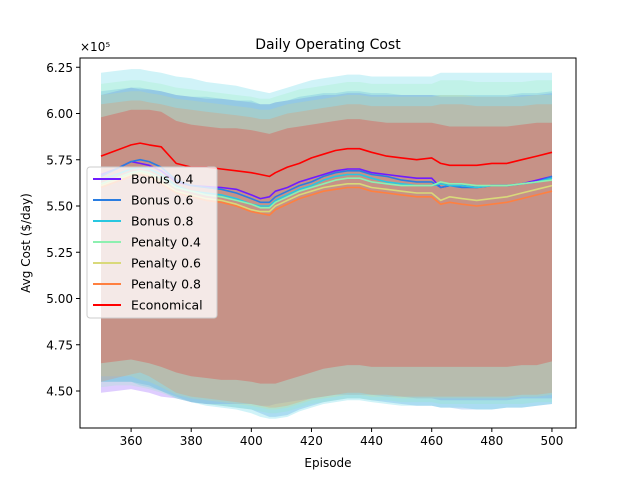 The width and height of the screenshot is (640, 480). Describe the element at coordinates (59, 207) in the screenshot. I see `y-tick-label: 5.50` at that location.